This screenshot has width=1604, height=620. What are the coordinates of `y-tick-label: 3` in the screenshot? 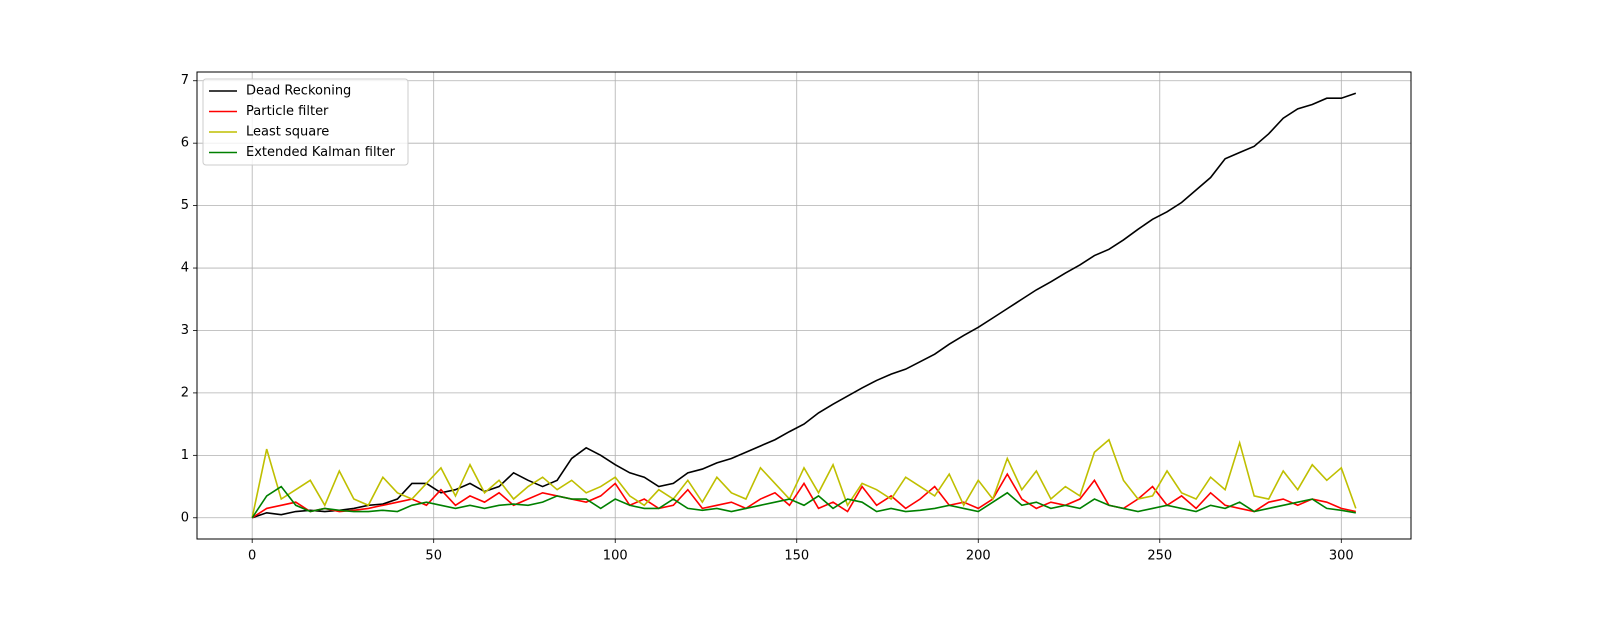 It's located at (185, 330).